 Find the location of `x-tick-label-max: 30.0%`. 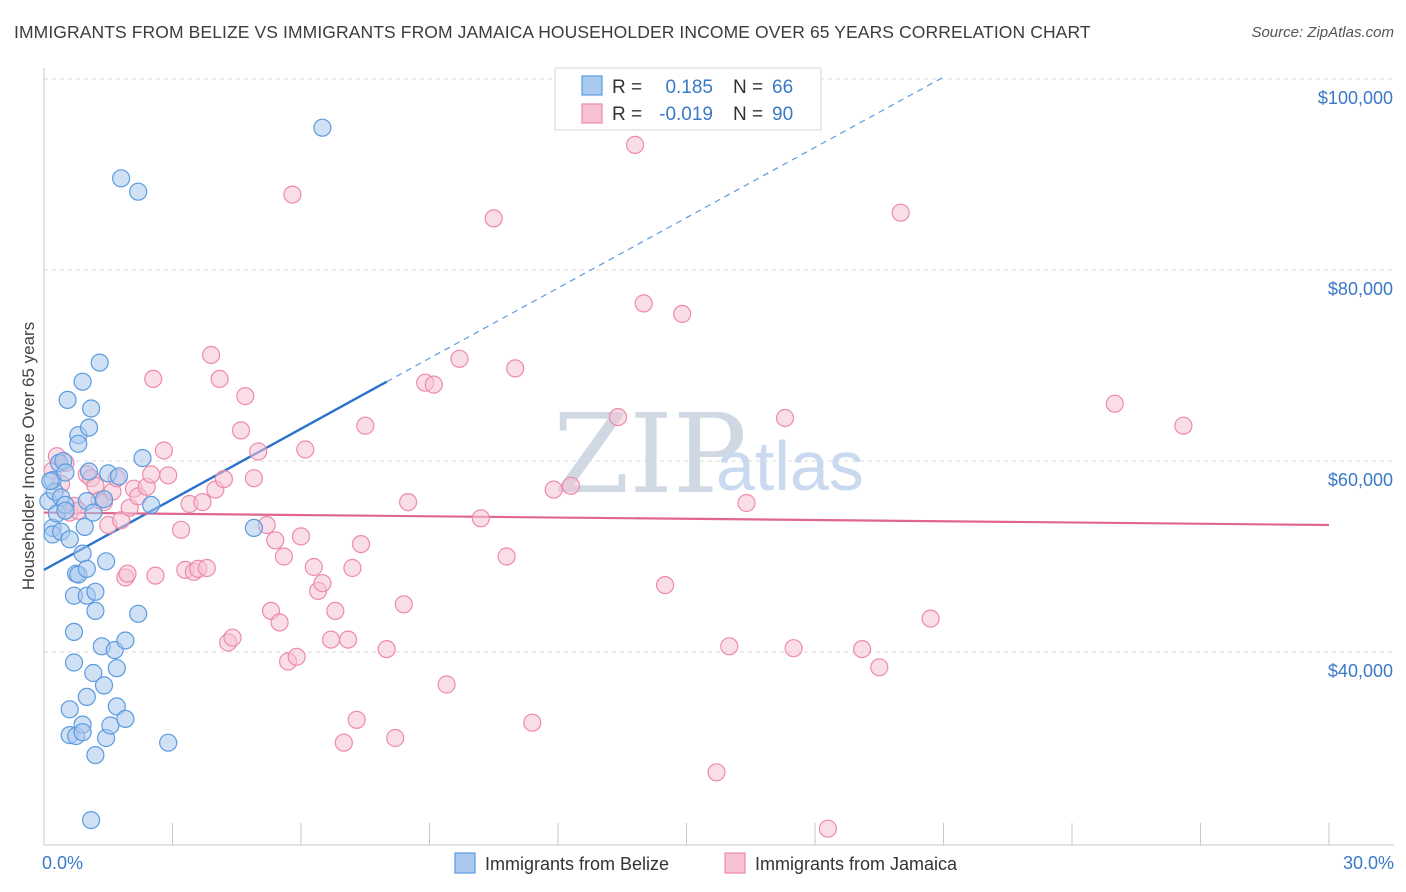

x-tick-label-max: 30.0% is located at coordinates (1368, 863).